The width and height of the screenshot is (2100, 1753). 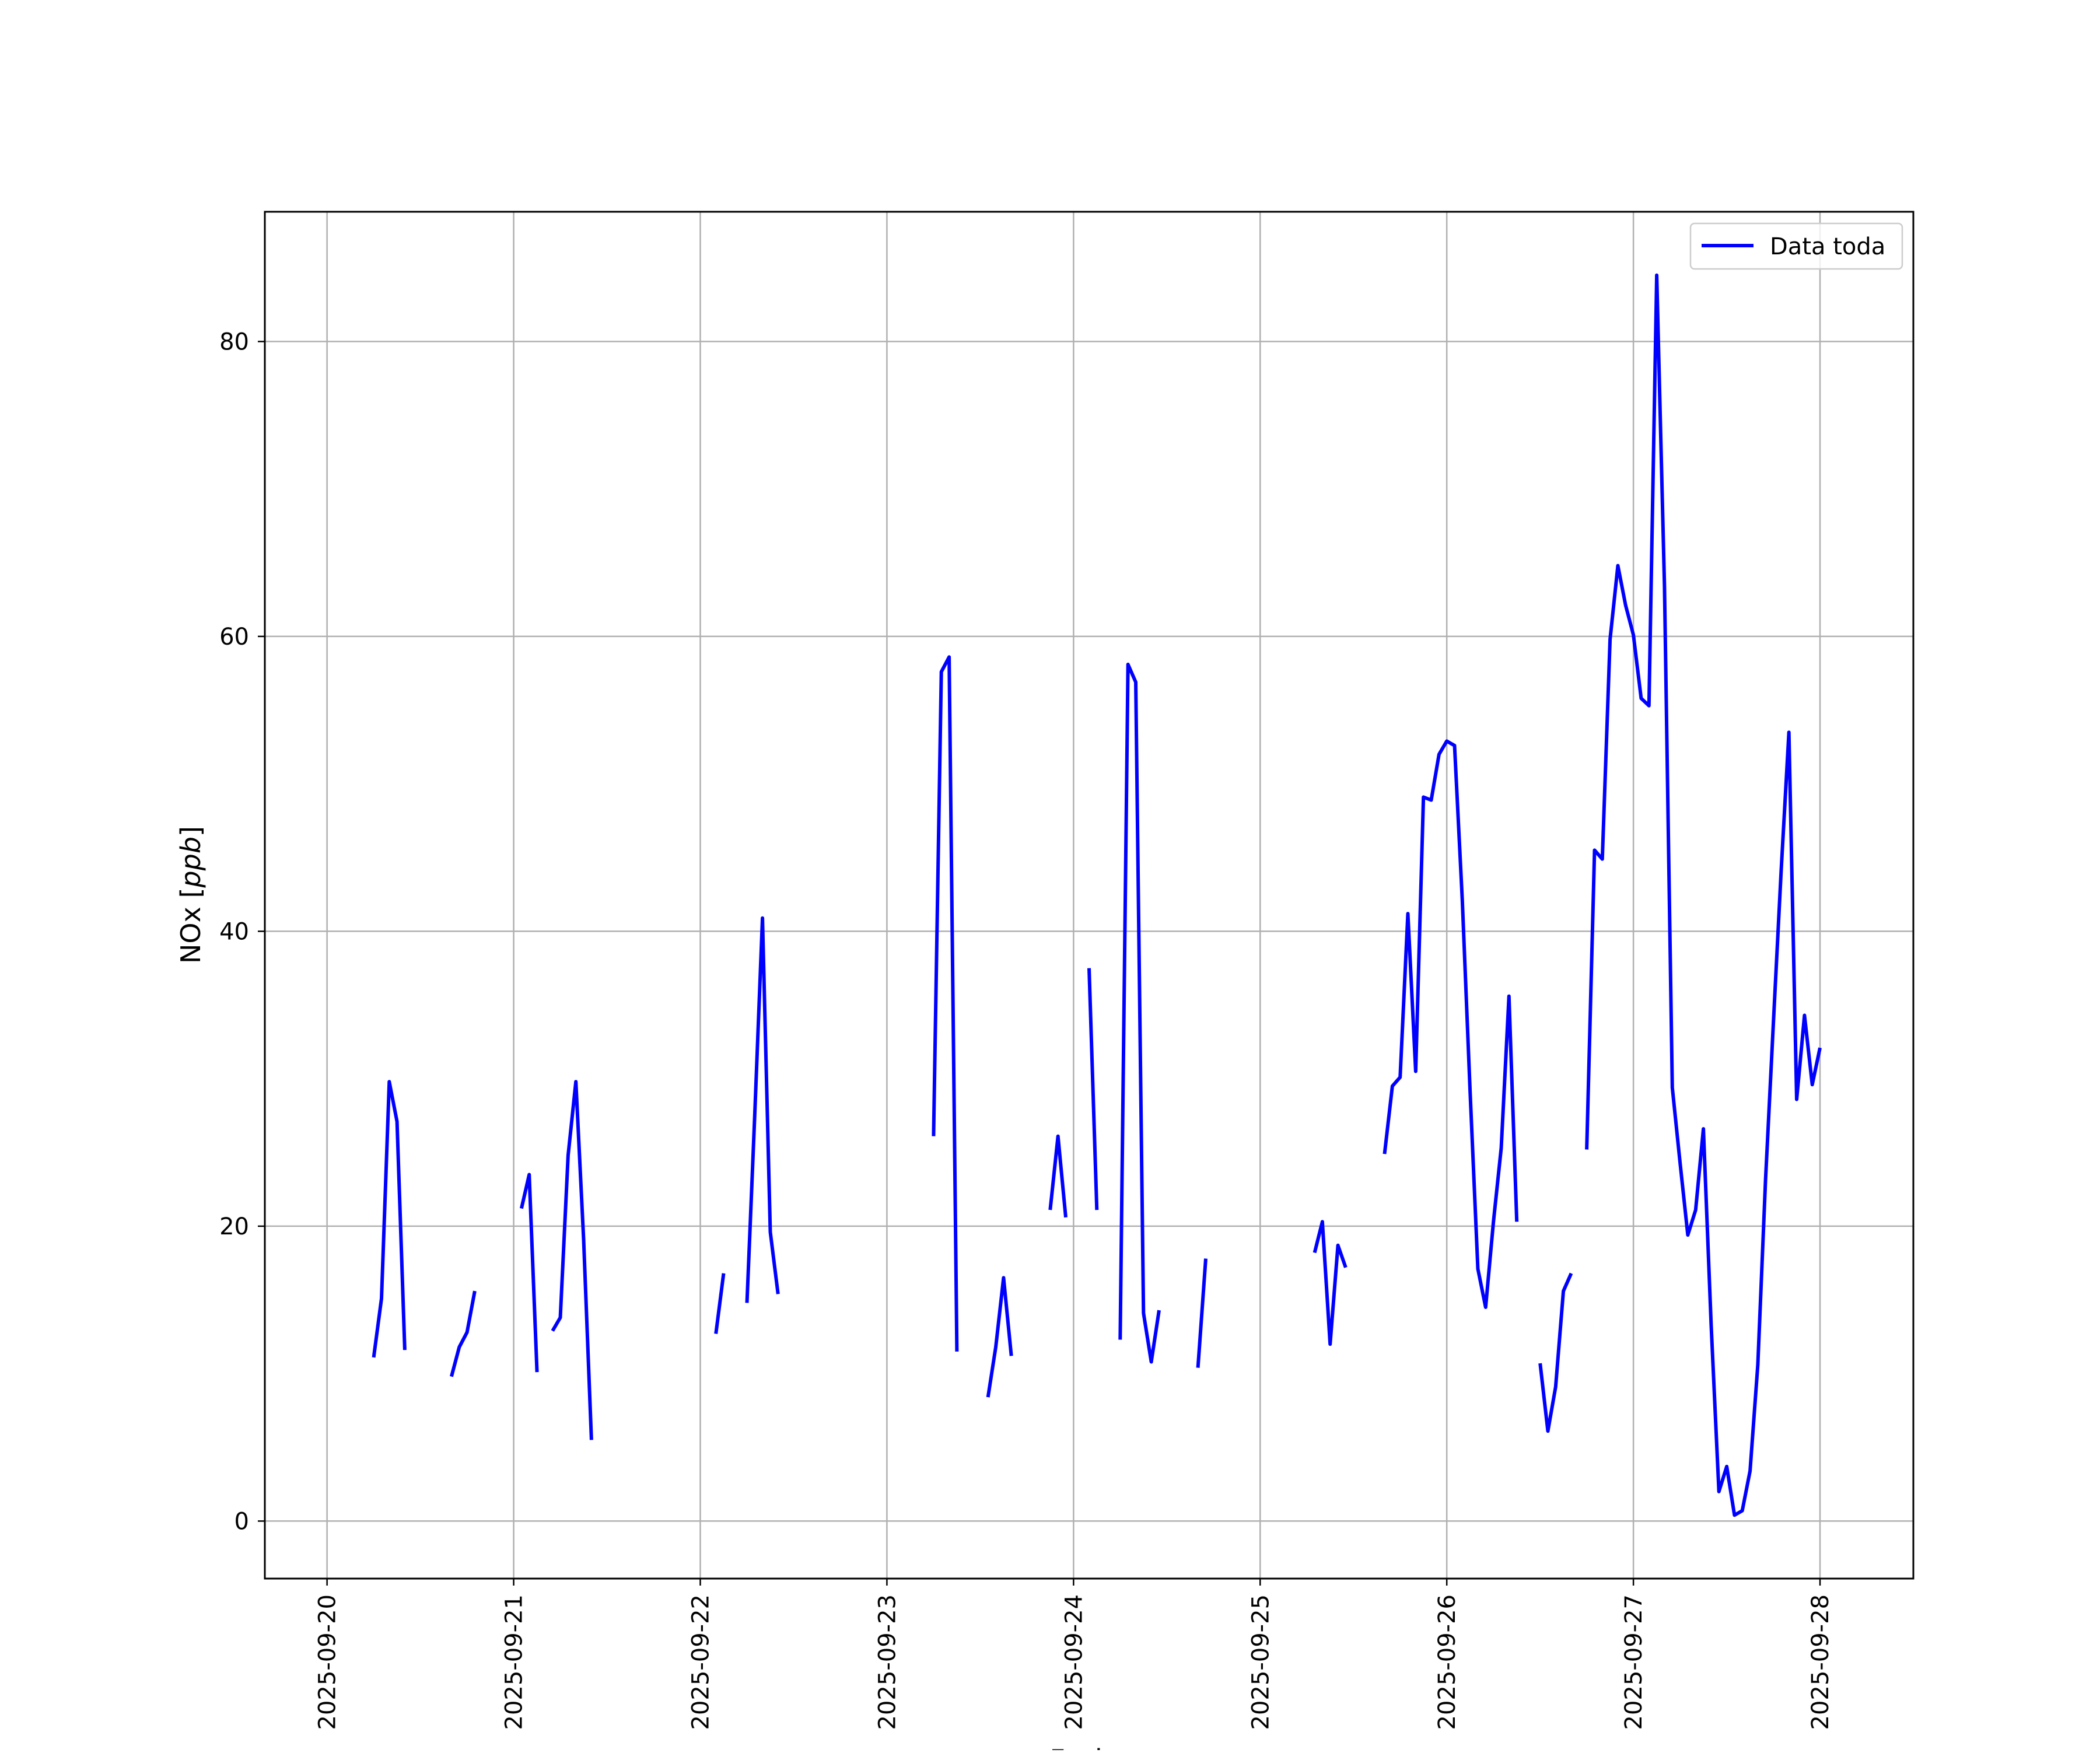 I want to click on y-tick-label: 20, so click(x=234, y=1226).